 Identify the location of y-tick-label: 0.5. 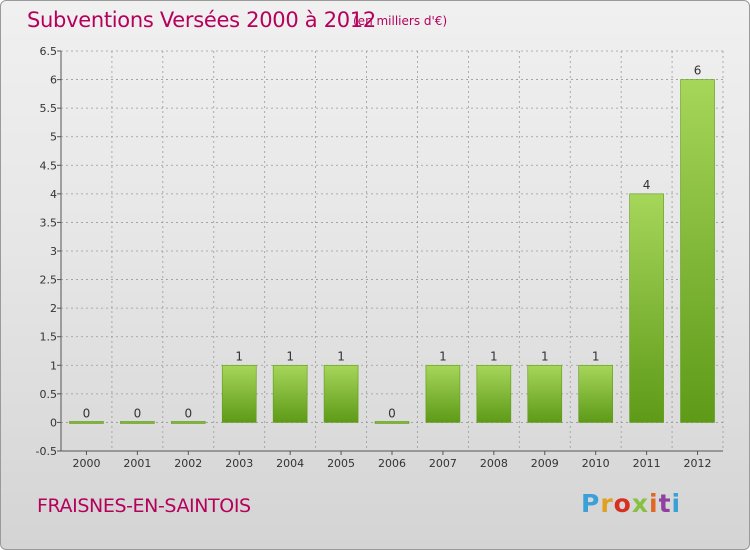
(49, 394).